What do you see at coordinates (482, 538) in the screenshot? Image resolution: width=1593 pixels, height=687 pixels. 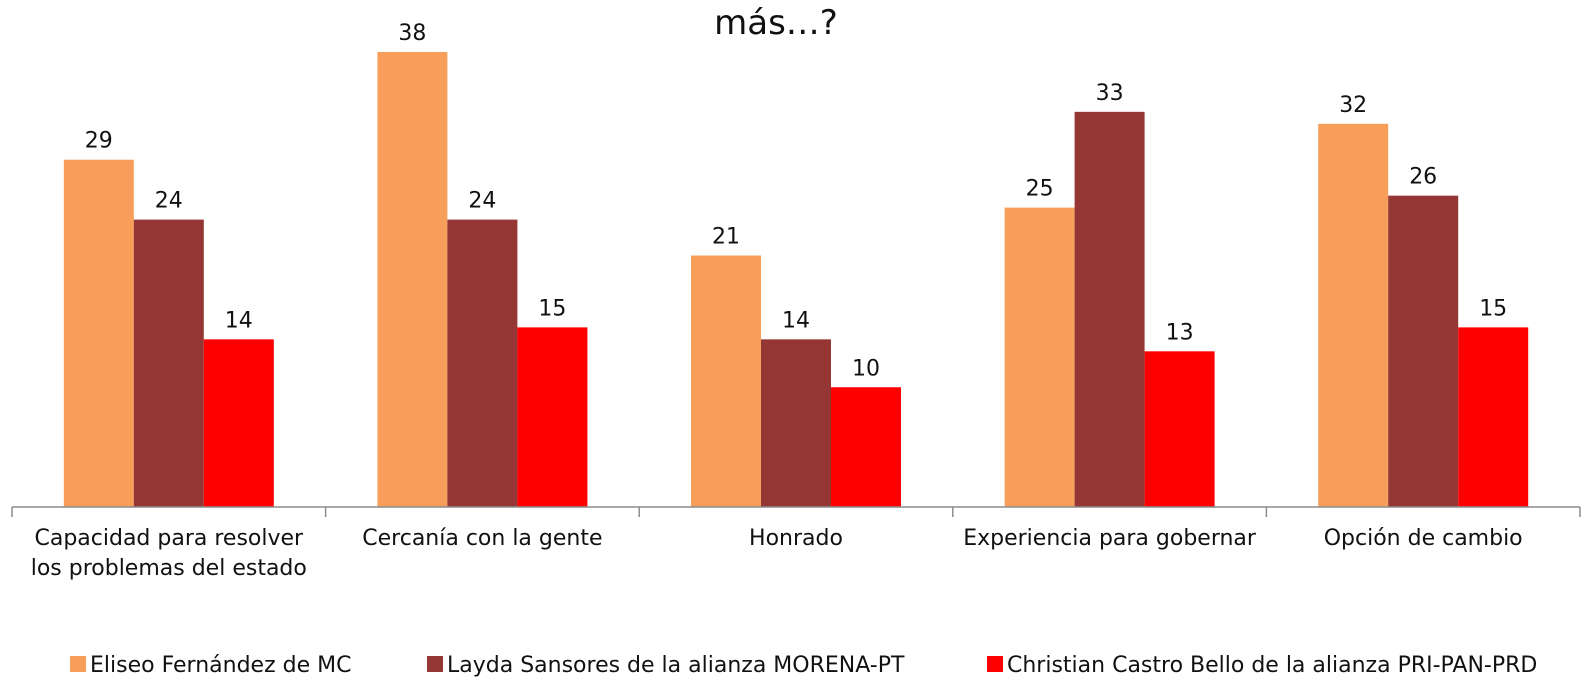 I see `x-tick-label: Cercanía con la gente` at bounding box center [482, 538].